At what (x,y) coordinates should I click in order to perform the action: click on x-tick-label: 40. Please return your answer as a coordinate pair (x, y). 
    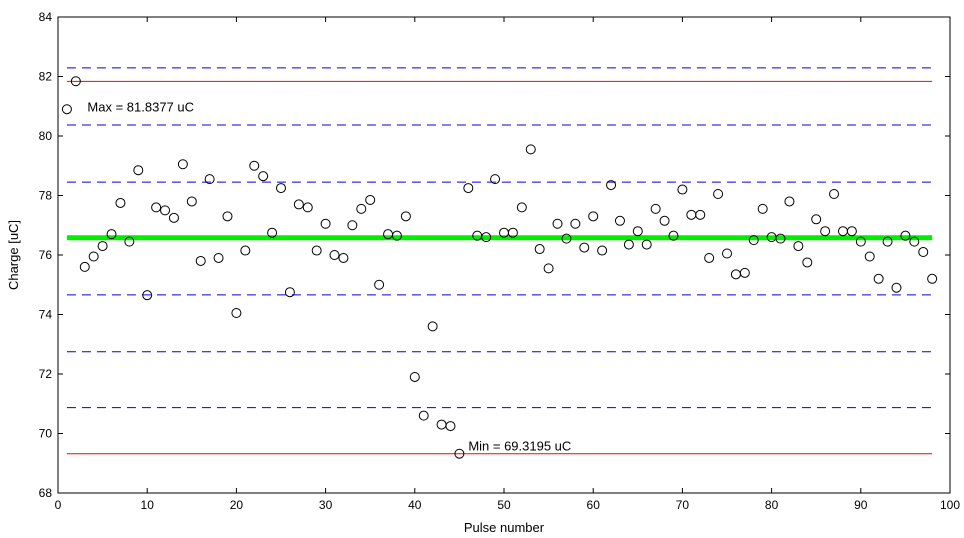
    Looking at the image, I should click on (415, 505).